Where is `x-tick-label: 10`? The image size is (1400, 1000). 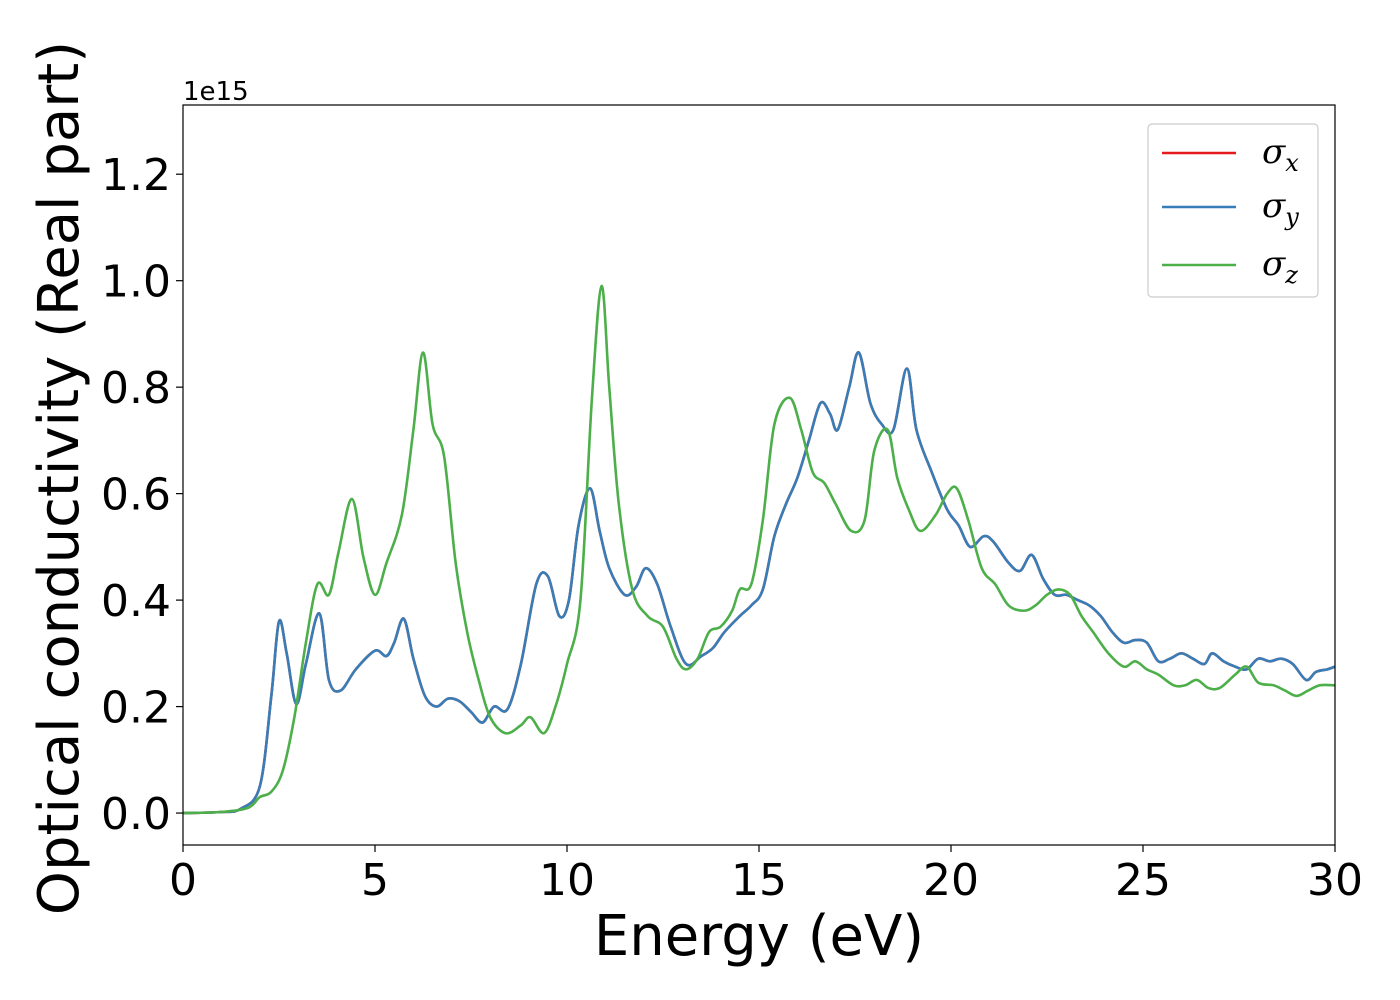 x-tick-label: 10 is located at coordinates (567, 880).